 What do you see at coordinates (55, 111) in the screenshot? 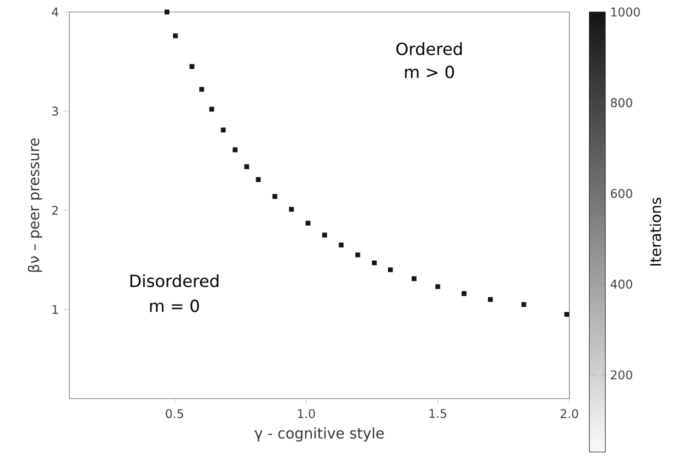
I see `y-tick-label: 3` at bounding box center [55, 111].